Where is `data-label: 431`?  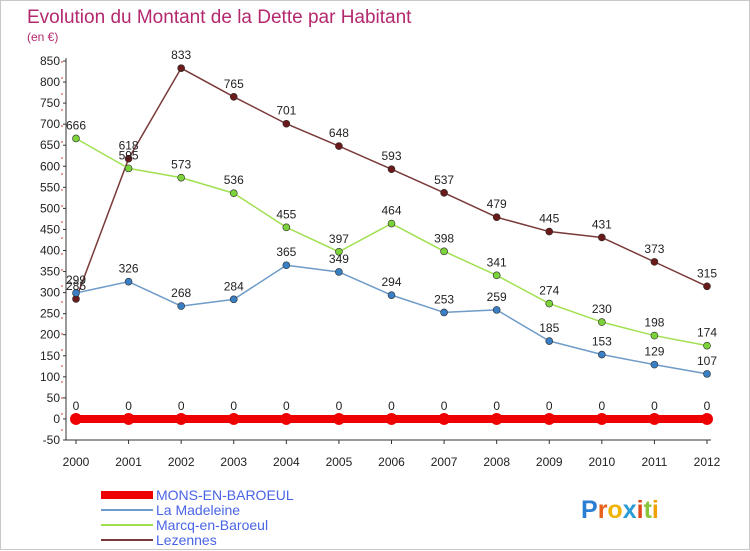
data-label: 431 is located at coordinates (602, 224).